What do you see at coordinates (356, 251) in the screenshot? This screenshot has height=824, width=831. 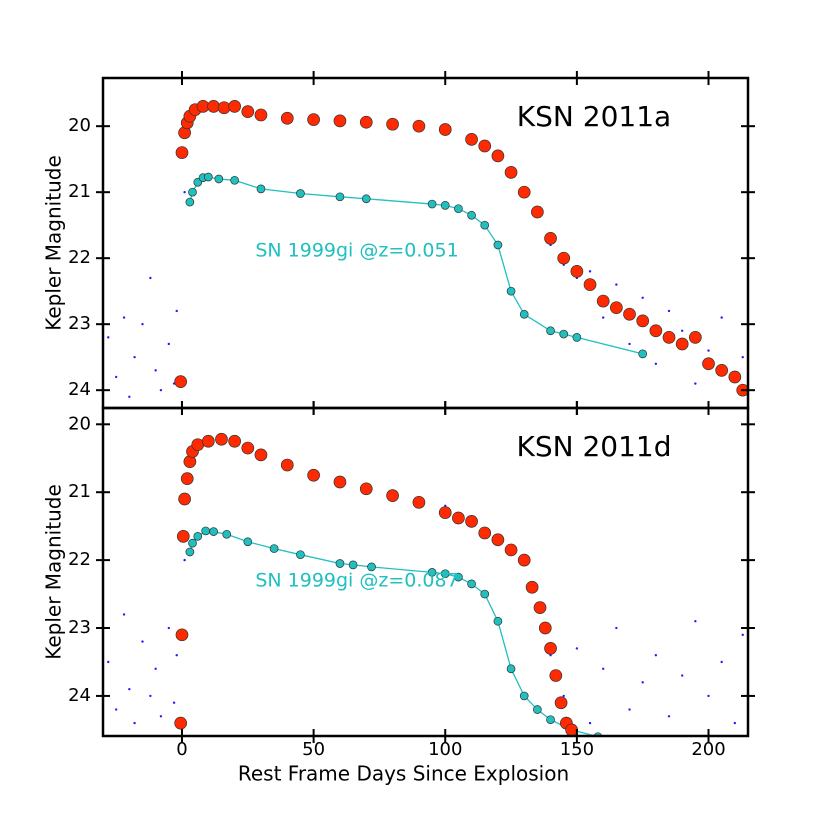 I see `annotation: SN 1999gi @z=0.051` at bounding box center [356, 251].